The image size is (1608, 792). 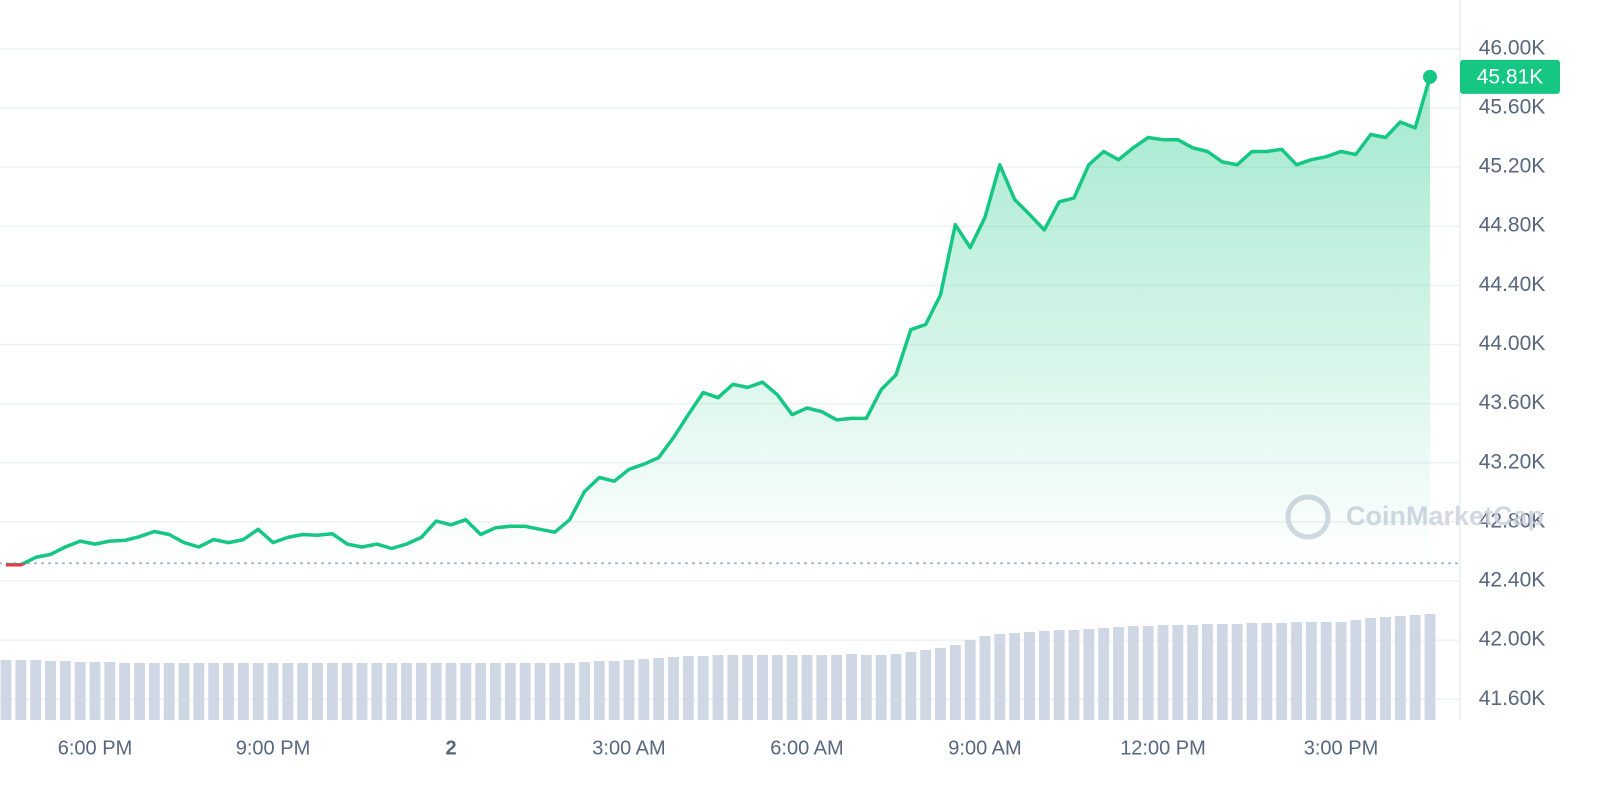 I want to click on y-tick-label: 44.00K, so click(x=1512, y=343).